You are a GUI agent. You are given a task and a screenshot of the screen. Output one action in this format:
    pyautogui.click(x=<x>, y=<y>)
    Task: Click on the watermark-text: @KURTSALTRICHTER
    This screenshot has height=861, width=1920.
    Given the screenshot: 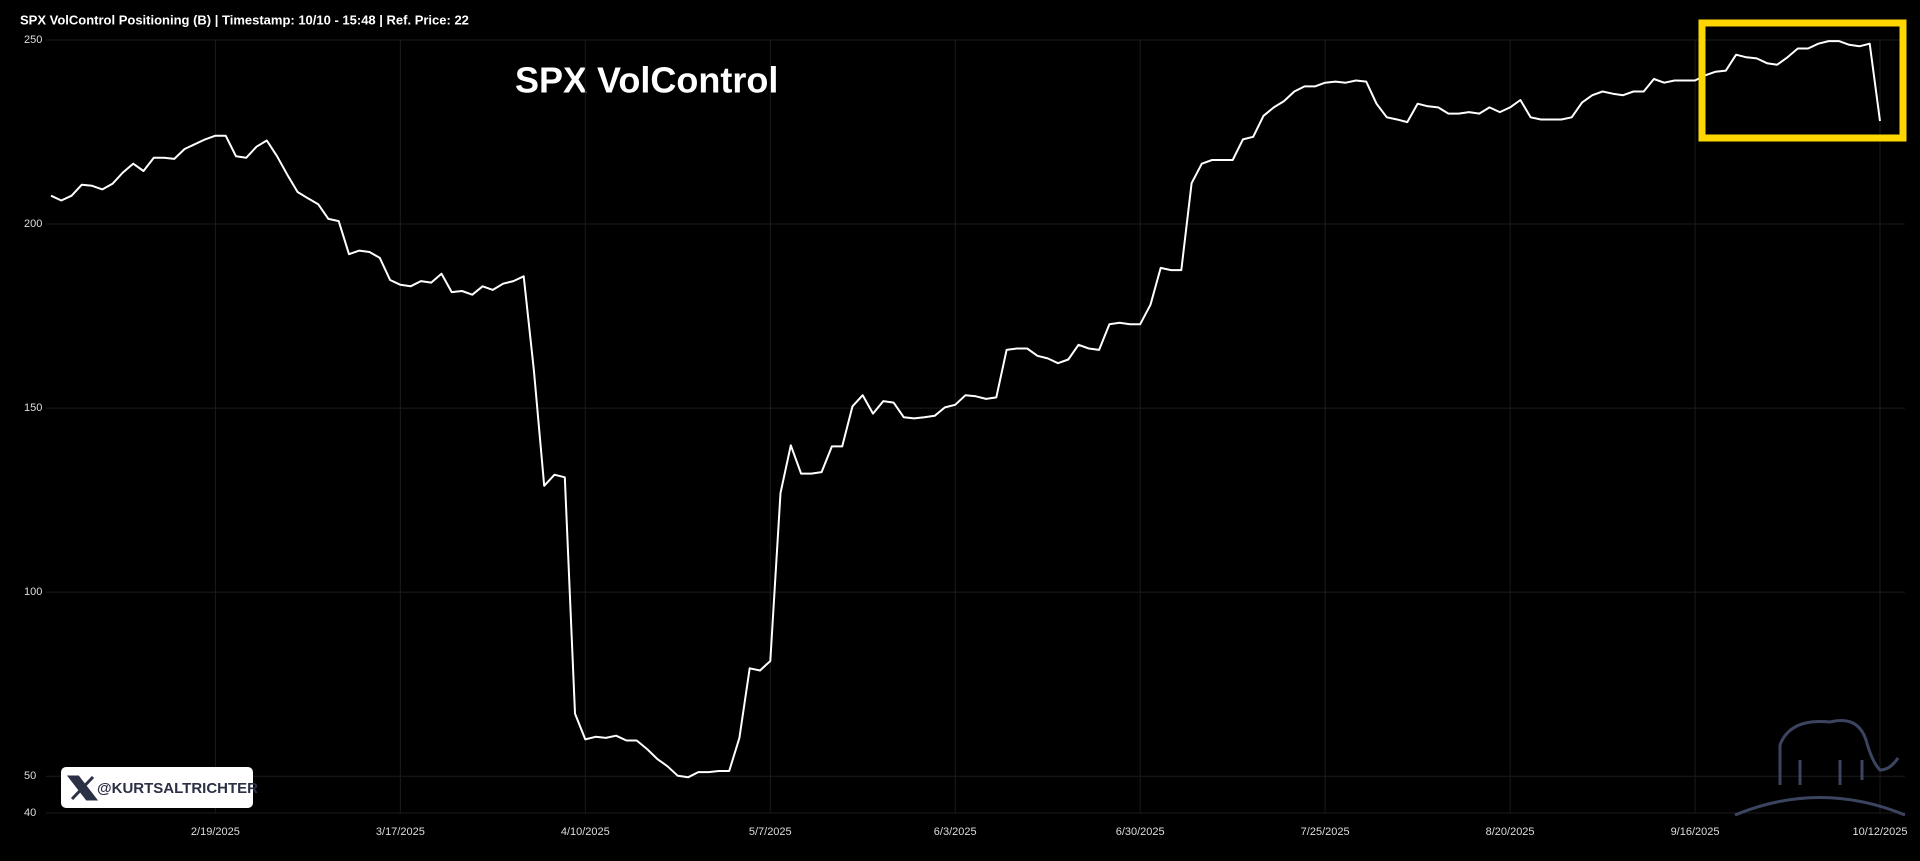 What is the action you would take?
    pyautogui.click(x=177, y=788)
    